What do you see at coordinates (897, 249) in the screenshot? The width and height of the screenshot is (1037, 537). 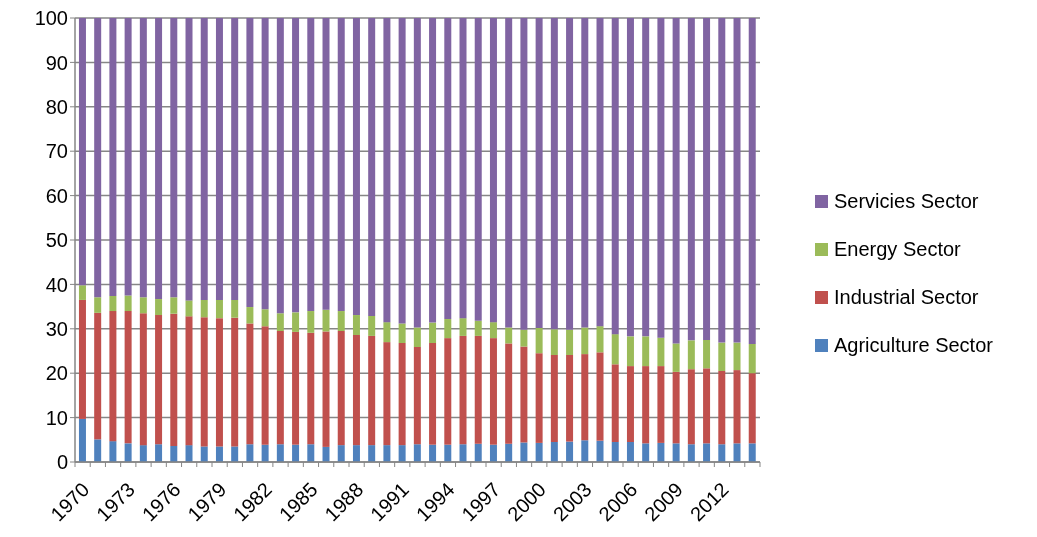 I see `legend-label: Energy Sector` at bounding box center [897, 249].